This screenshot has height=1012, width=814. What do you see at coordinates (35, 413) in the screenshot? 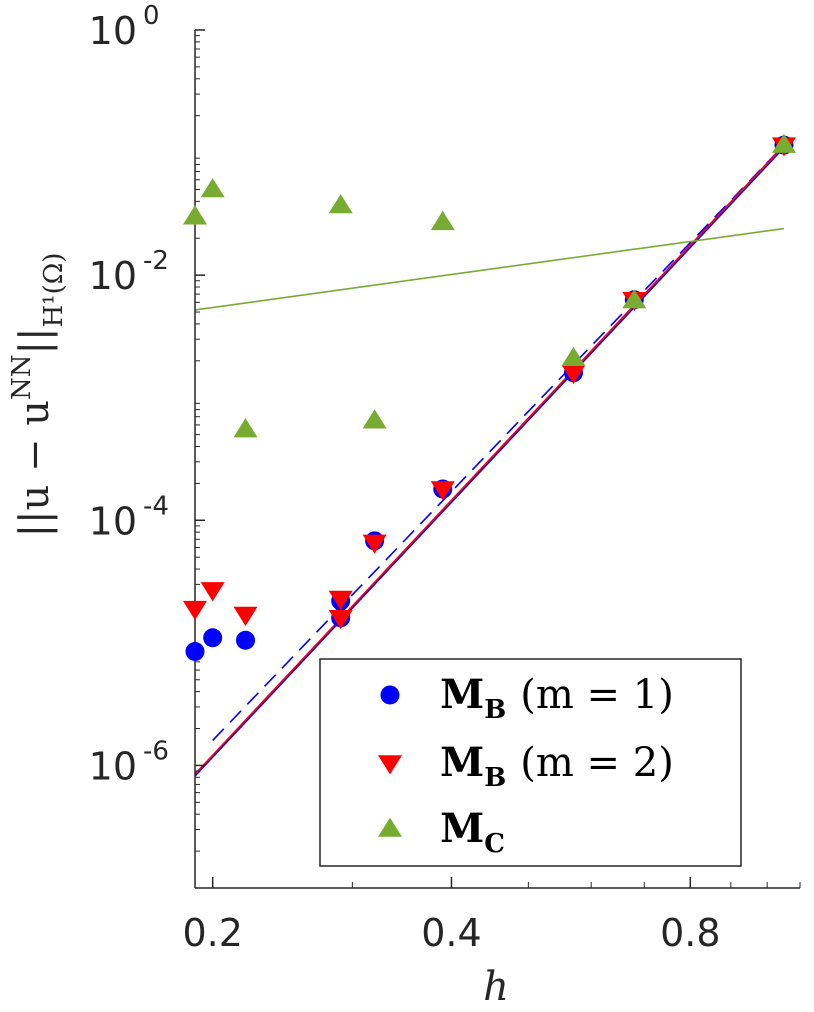
I see `y-label-u2: u` at bounding box center [35, 413].